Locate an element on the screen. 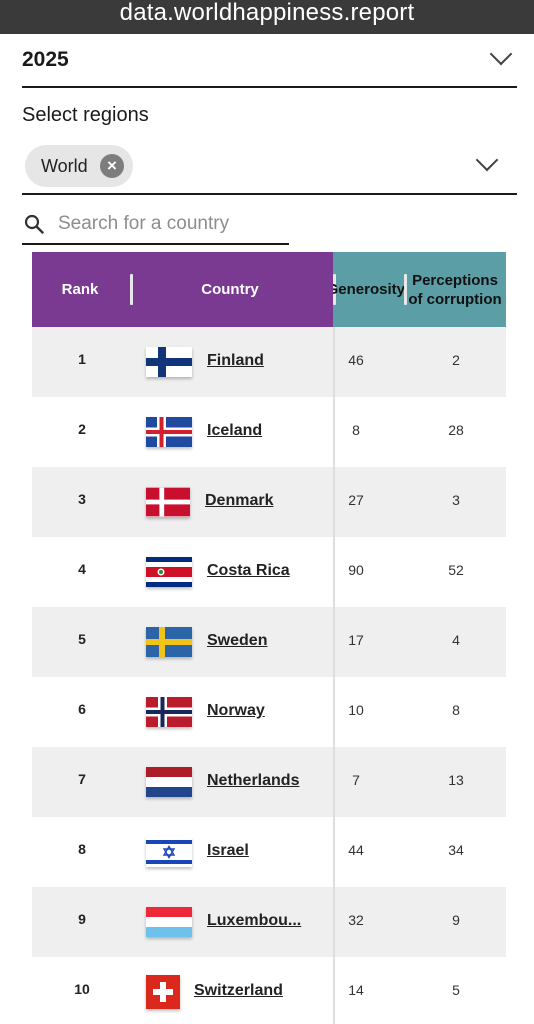  generosity-cell: 14 is located at coordinates (356, 990).